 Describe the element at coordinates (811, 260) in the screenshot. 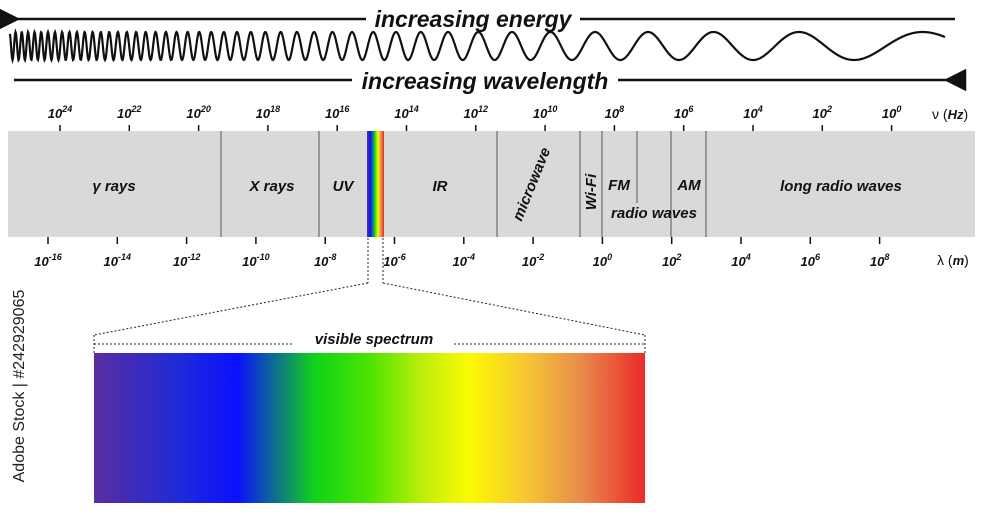

I see `wavelength-tick-label: 10⁶` at that location.